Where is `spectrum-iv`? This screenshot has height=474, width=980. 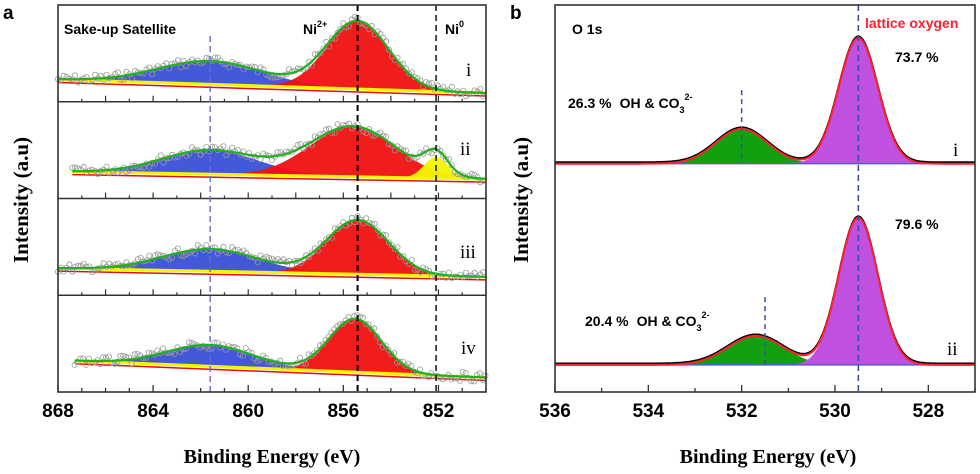
spectrum-iv is located at coordinates (280, 348).